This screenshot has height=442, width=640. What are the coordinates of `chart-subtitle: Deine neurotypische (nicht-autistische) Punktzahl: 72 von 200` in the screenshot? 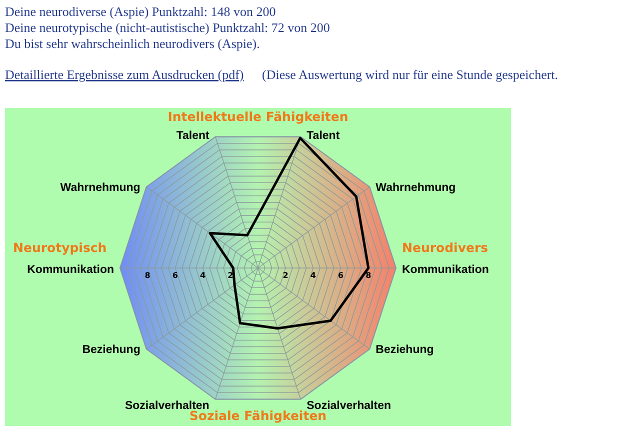 It's located at (167, 27).